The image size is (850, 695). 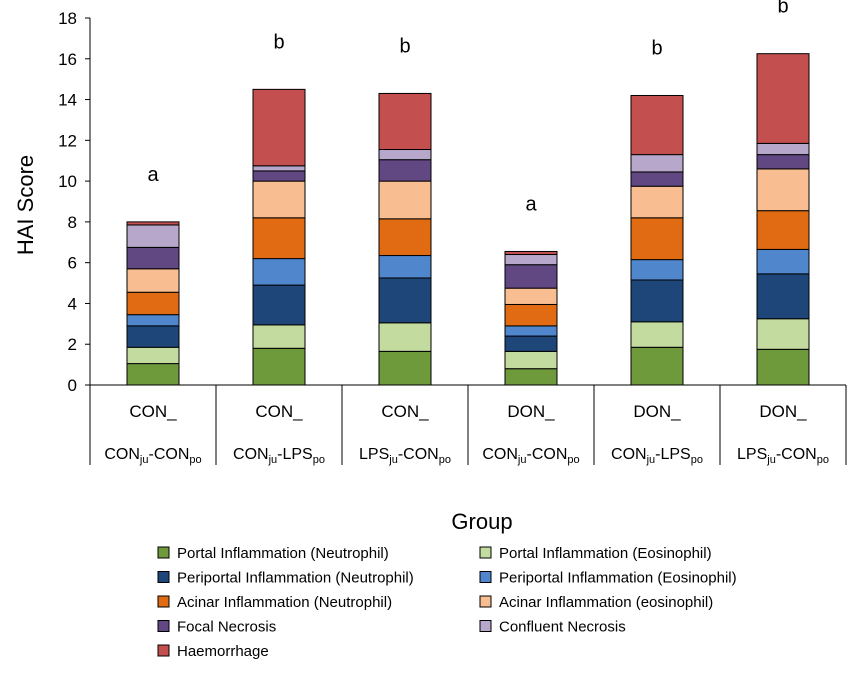 I want to click on y-tick-label: 10, so click(x=67, y=181).